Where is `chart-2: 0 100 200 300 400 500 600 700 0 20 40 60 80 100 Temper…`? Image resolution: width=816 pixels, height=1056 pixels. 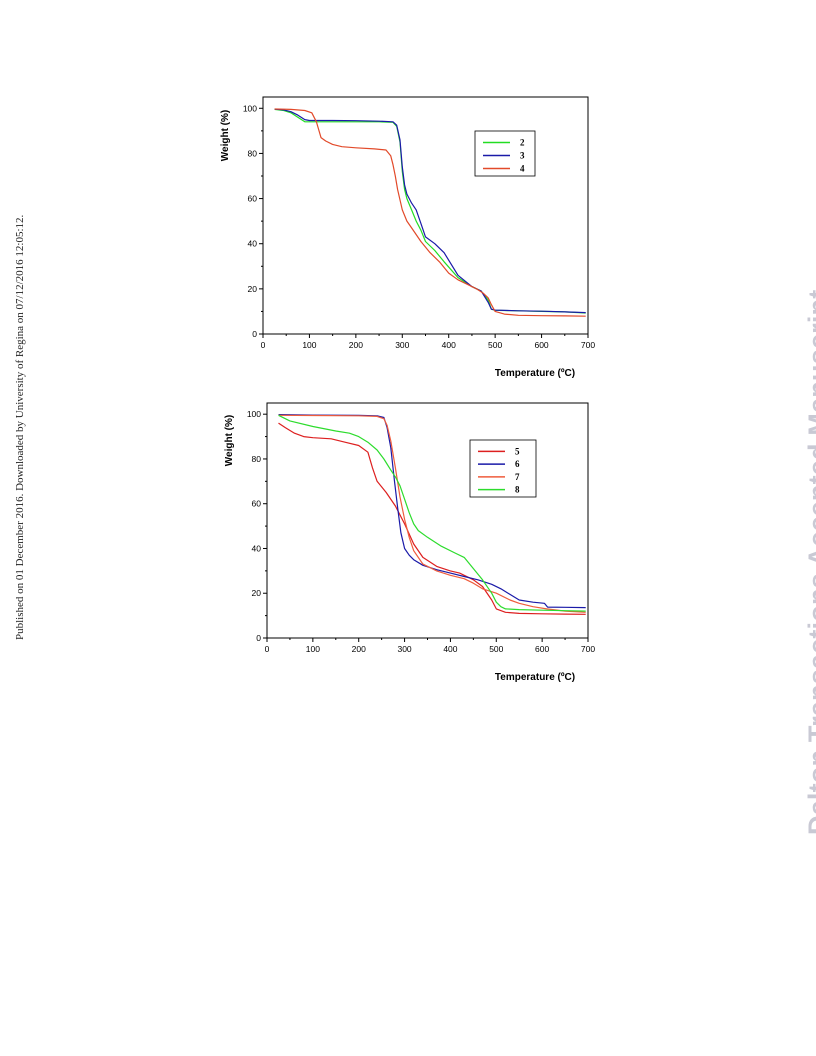
chart-2: 0 100 200 300 400 500 600 700 0 20 40 60 80 100 Temper… is located at coordinates (409, 542).